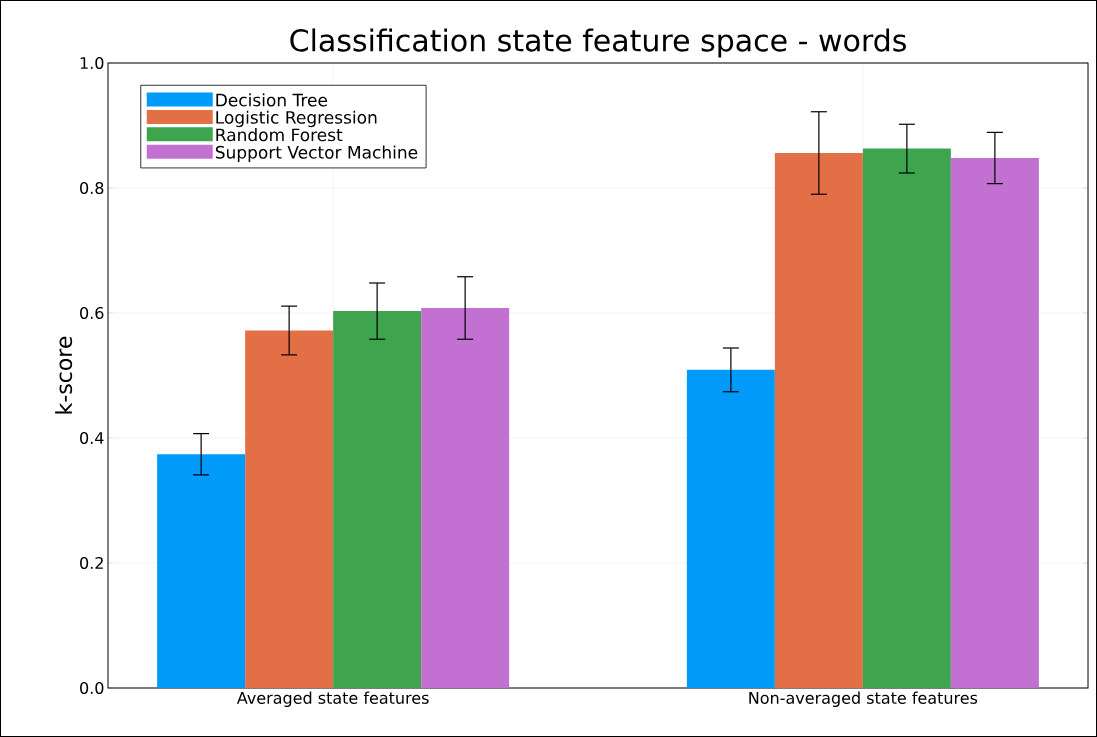 The width and height of the screenshot is (1097, 737). Describe the element at coordinates (92, 438) in the screenshot. I see `y-tick-label: 0.4` at that location.